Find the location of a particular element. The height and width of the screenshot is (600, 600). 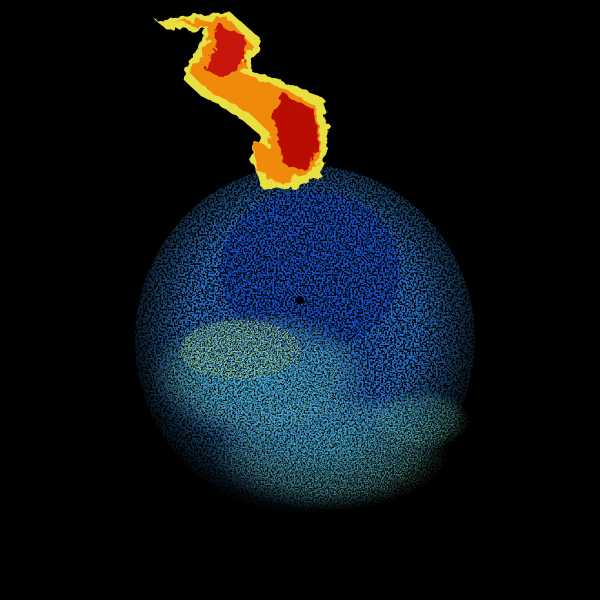

radar-site is located at coordinates (300, 300).